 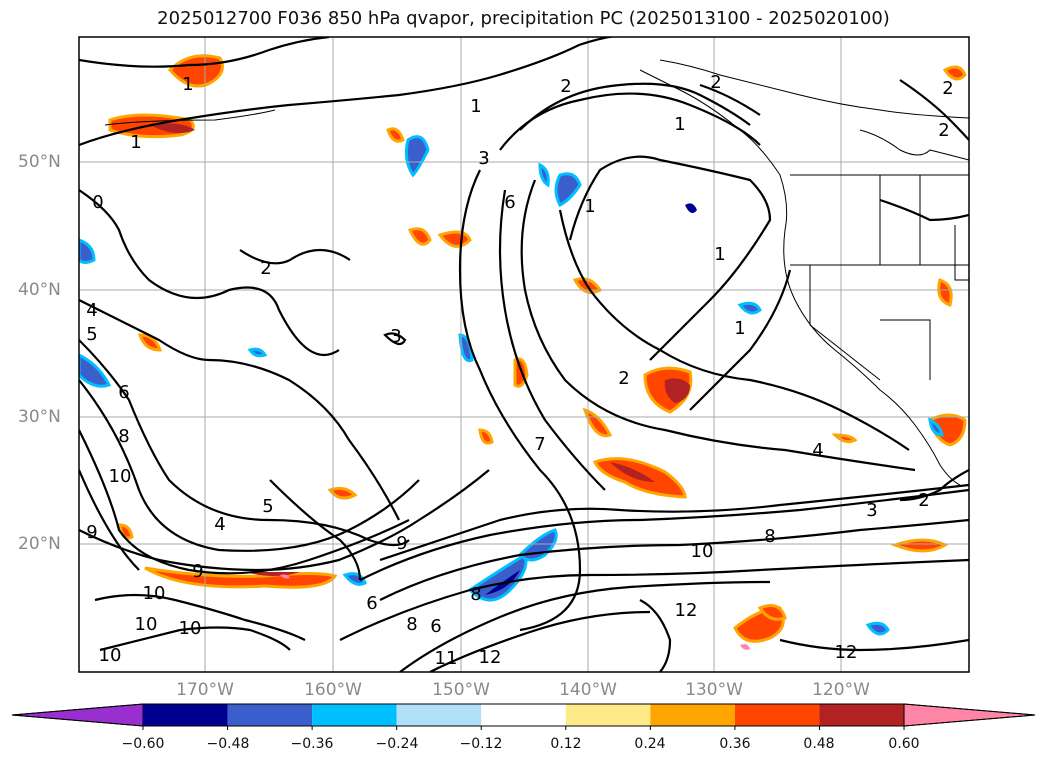 What do you see at coordinates (566, 744) in the screenshot?
I see `colorbar-tick-label: 0.12` at bounding box center [566, 744].